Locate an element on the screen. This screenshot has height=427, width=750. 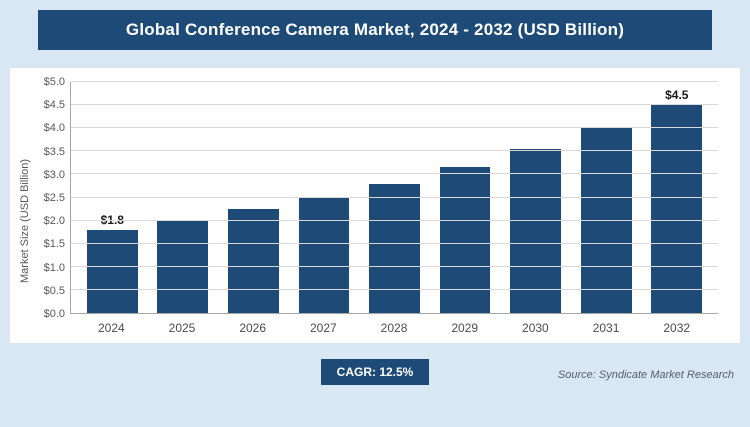
x-tick-label: 2024 is located at coordinates (111, 328).